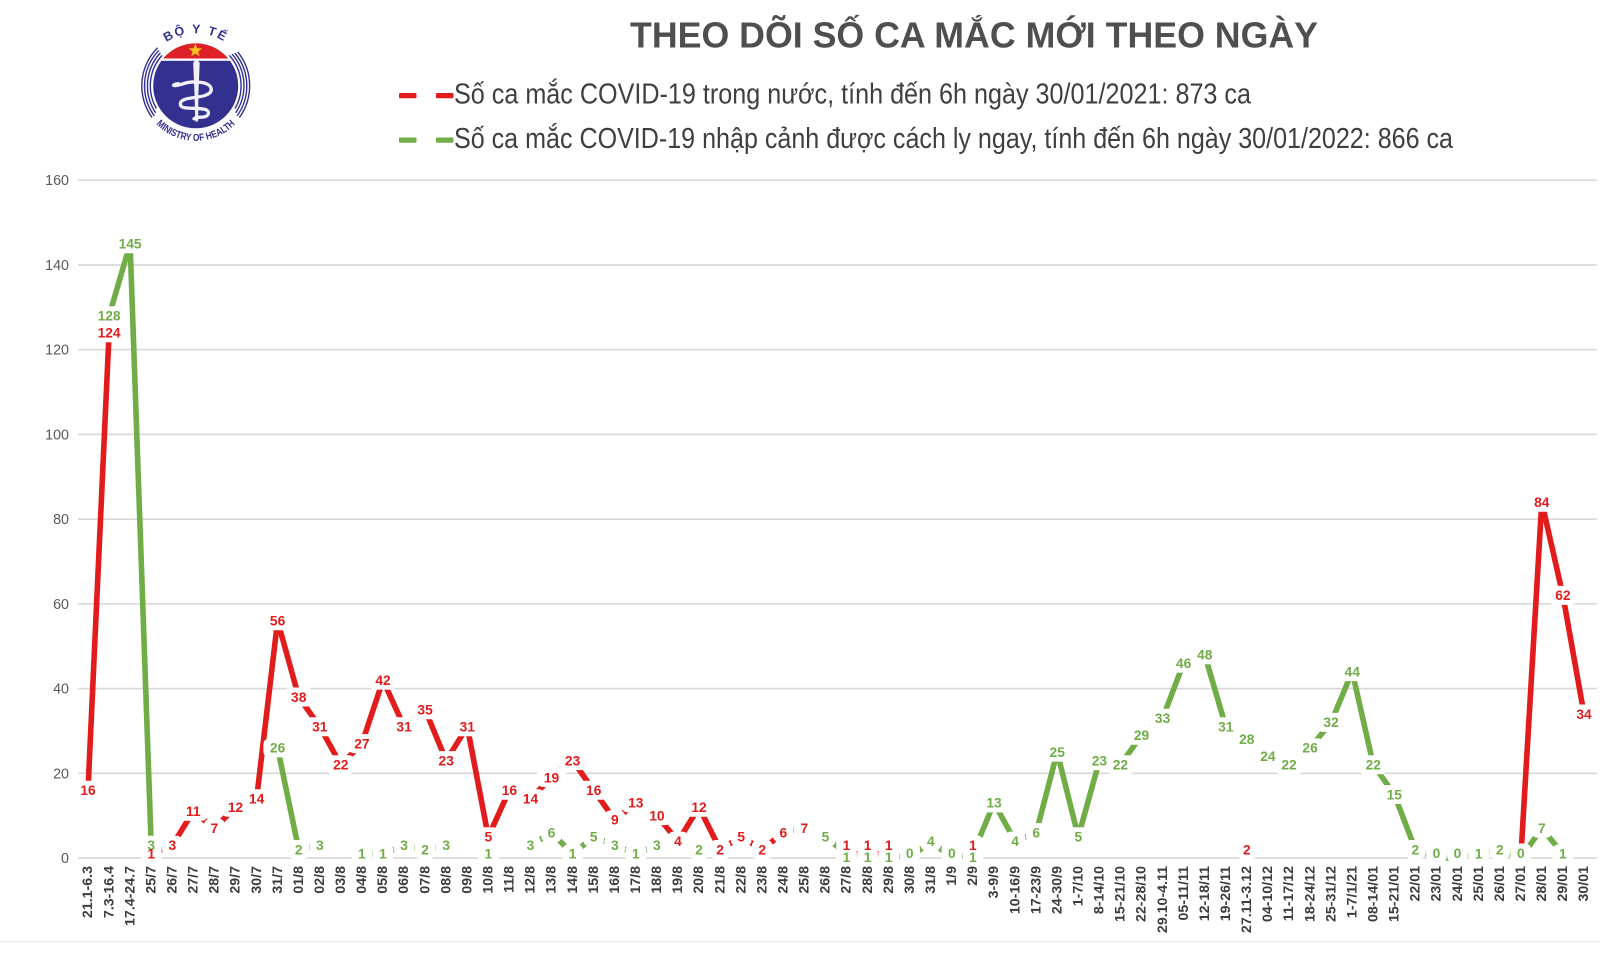 The image size is (1600, 953). What do you see at coordinates (552, 880) in the screenshot?
I see `svg-text: 13/8` at bounding box center [552, 880].